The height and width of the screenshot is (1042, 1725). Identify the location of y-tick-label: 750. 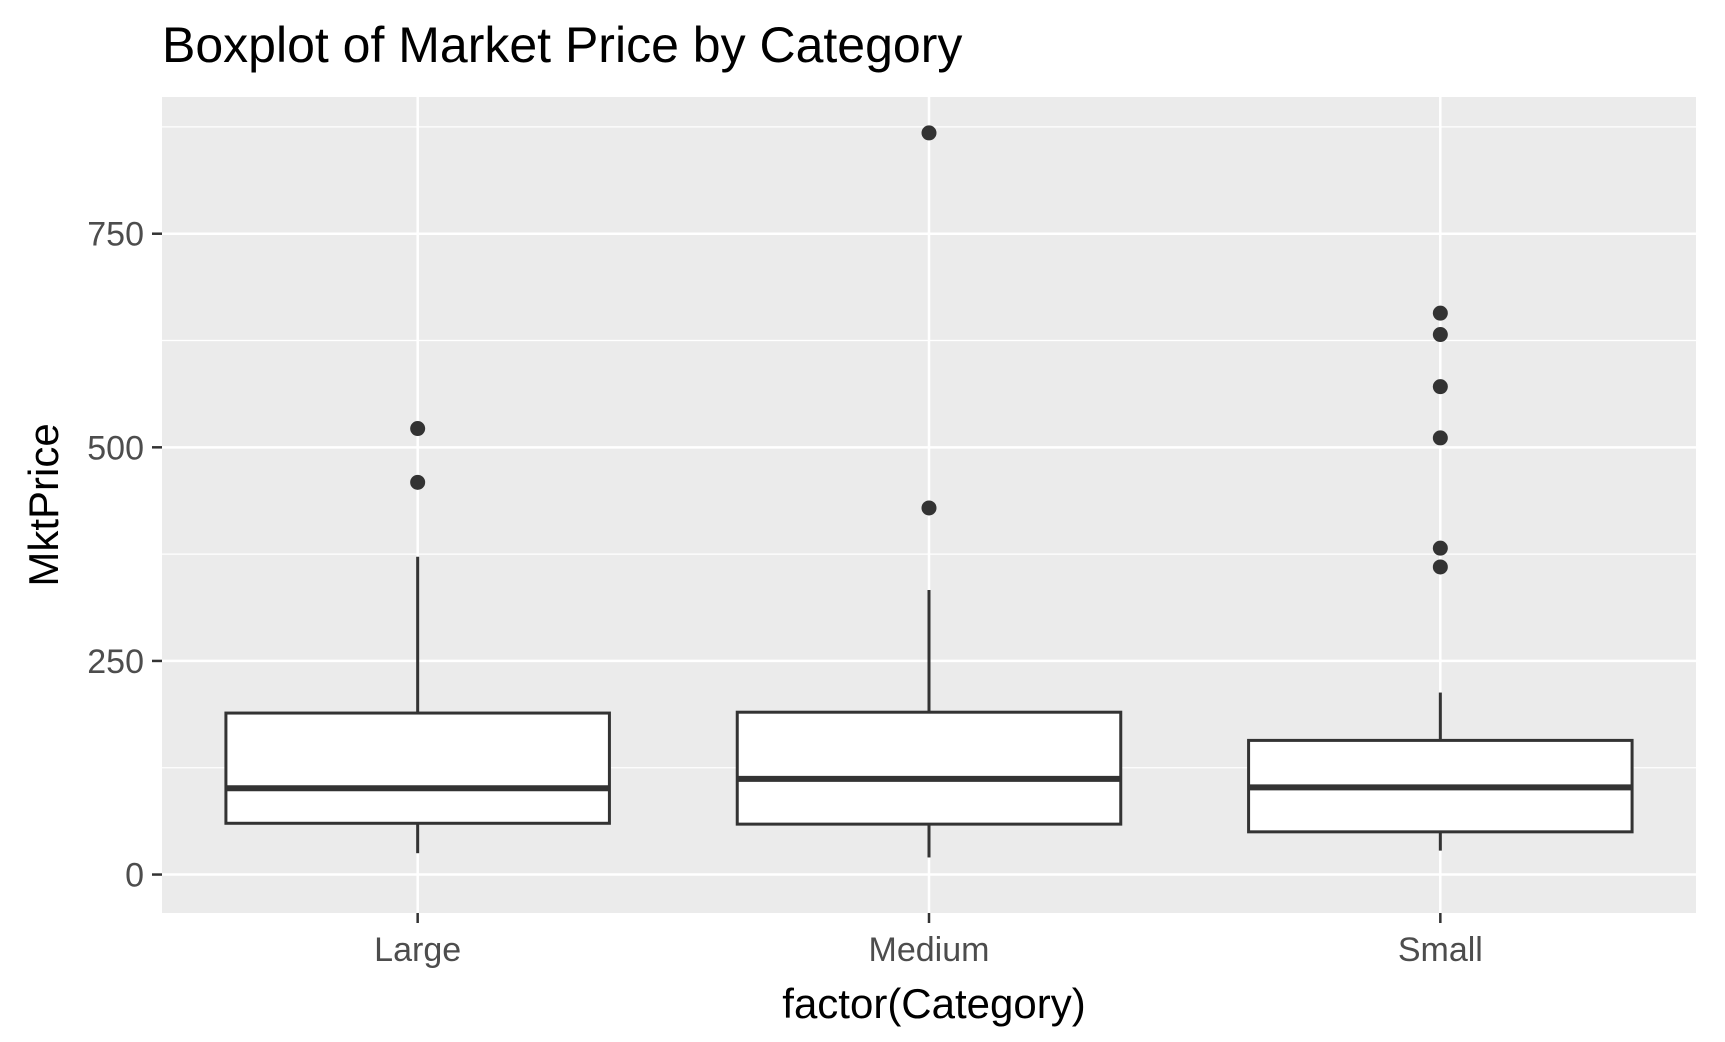
(115, 235).